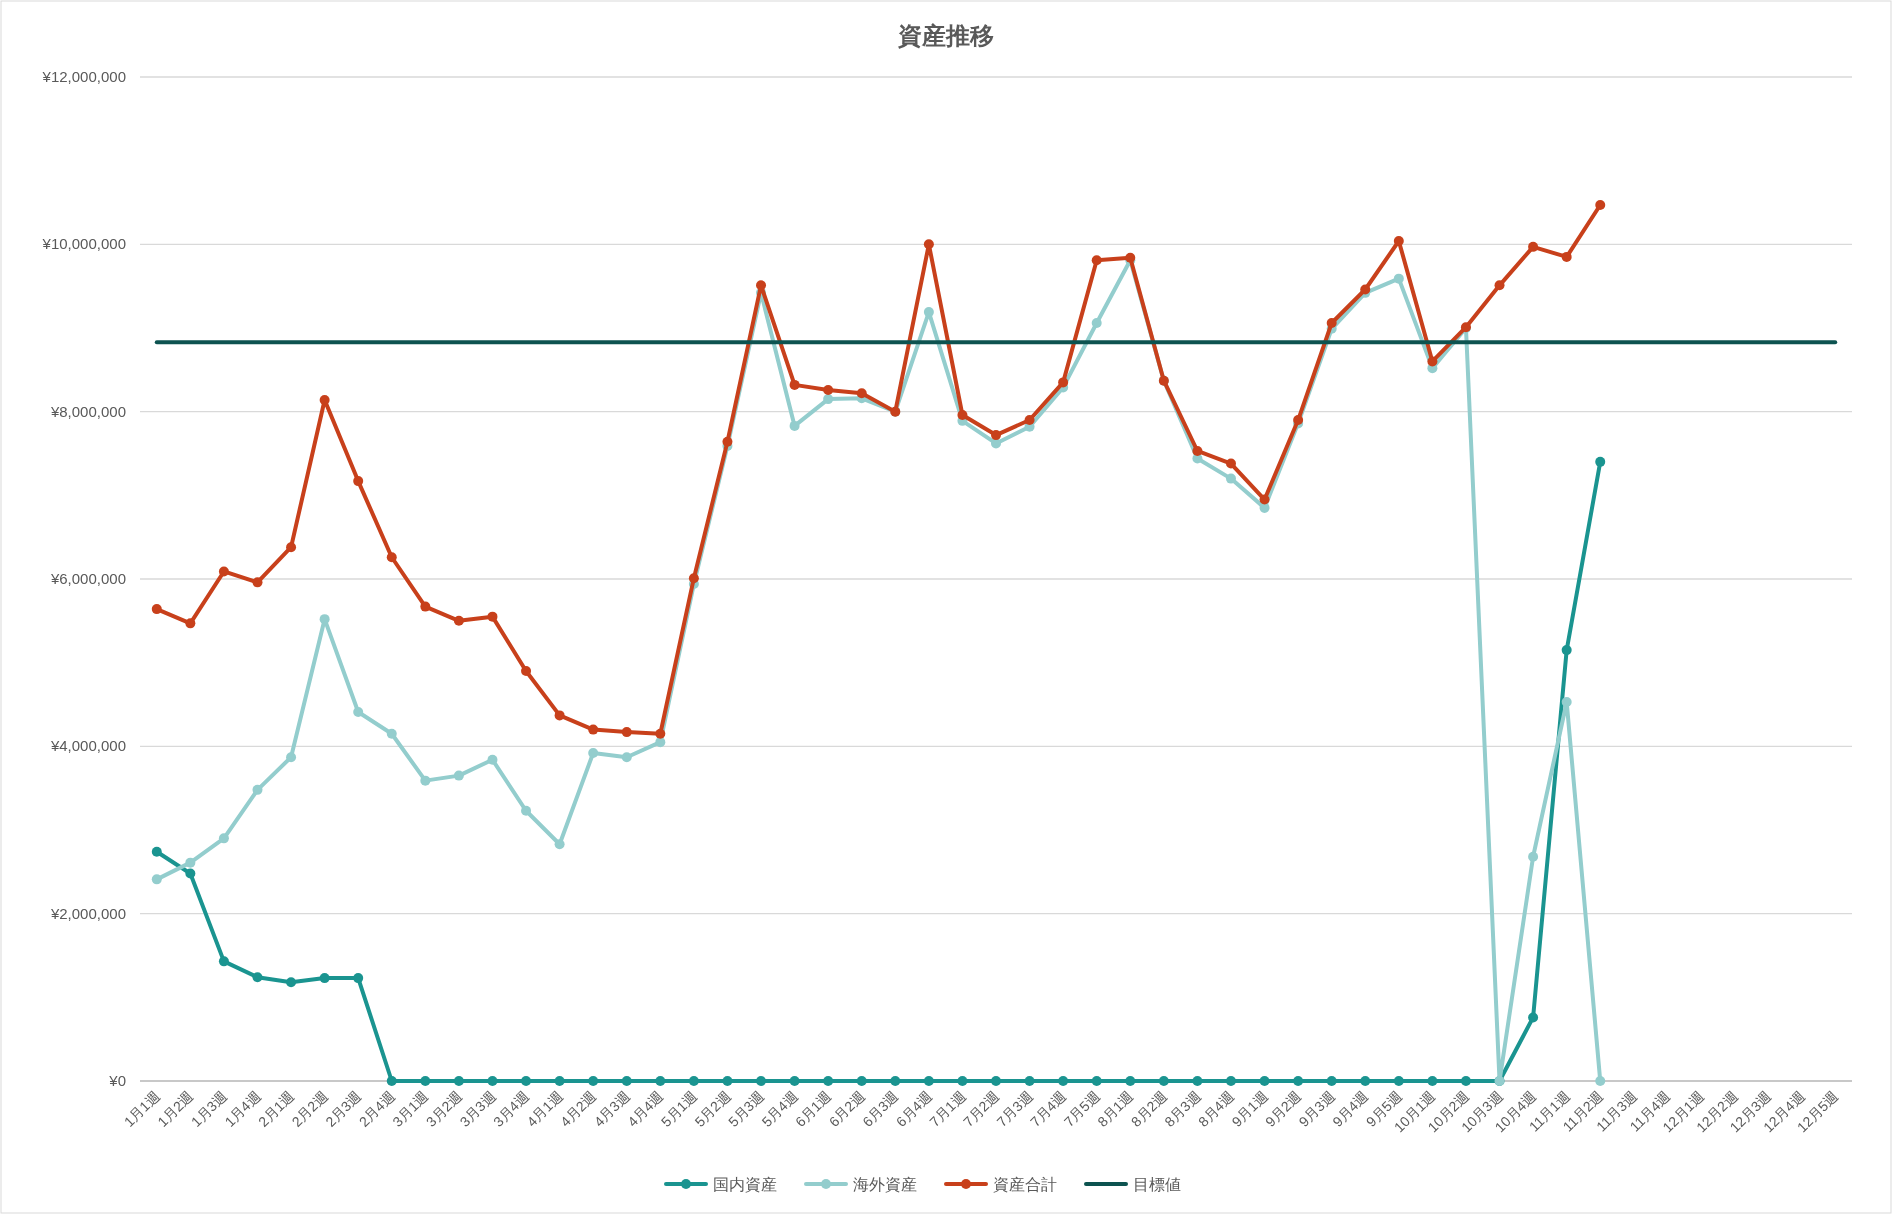 The height and width of the screenshot is (1214, 1892). Describe the element at coordinates (87, 578) in the screenshot. I see `y-tick-label: ¥6,000,000` at that location.